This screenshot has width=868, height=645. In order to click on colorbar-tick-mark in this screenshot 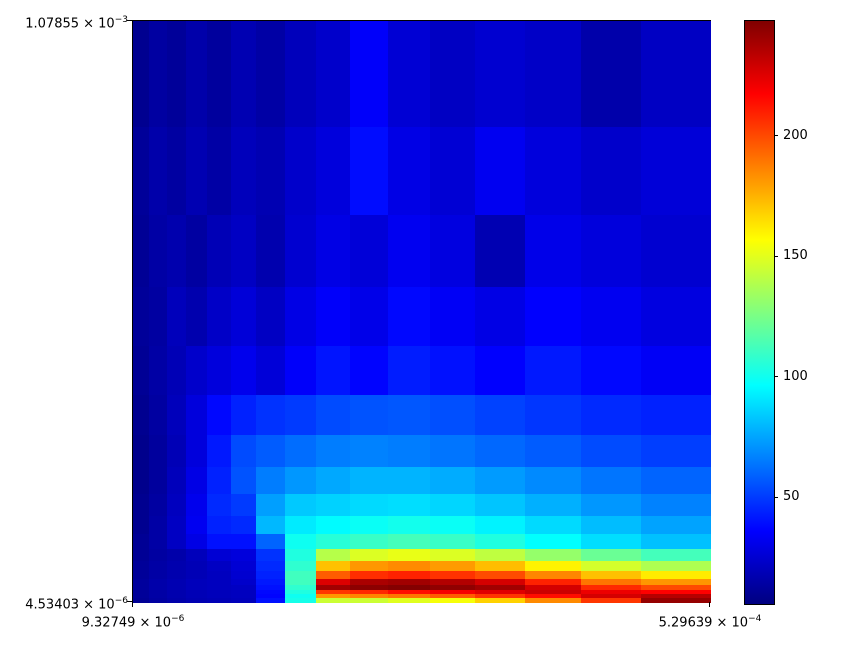, I will do `click(776, 136)`.